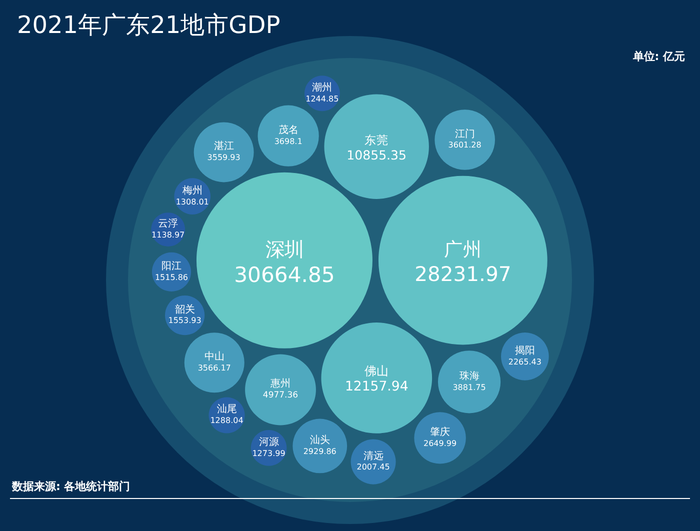  Describe the element at coordinates (440, 432) in the screenshot. I see `category-label: 肇庆` at that location.